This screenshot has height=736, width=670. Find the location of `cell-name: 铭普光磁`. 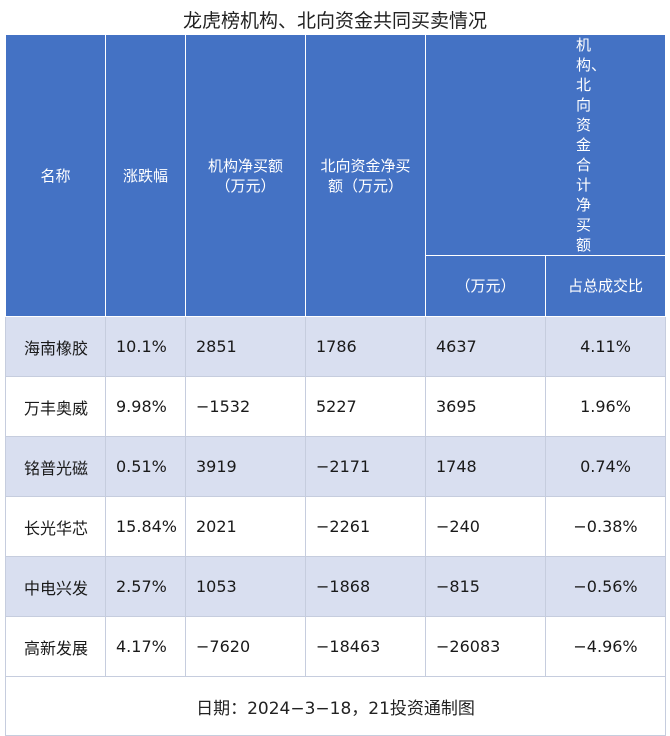

cell-name: 铭普光磁 is located at coordinates (55, 466).